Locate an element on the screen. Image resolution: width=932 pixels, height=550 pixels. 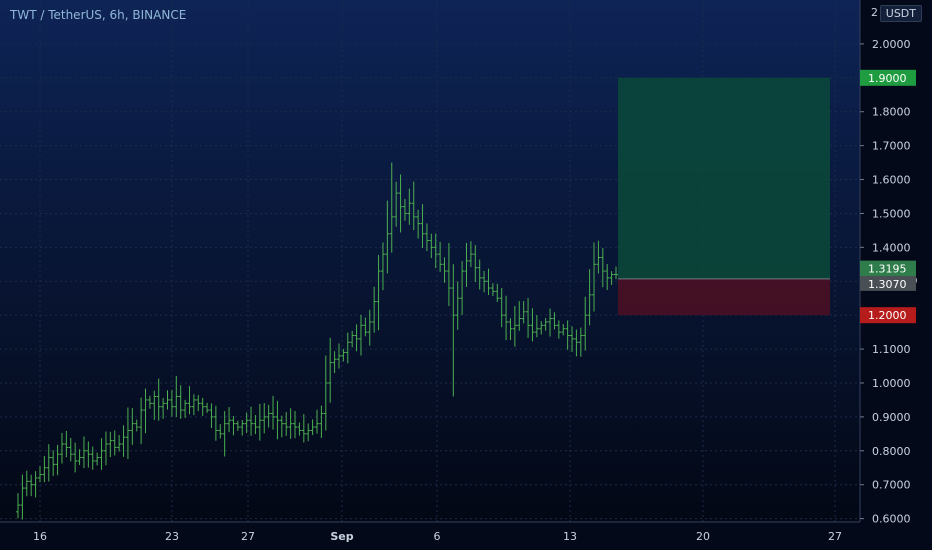
position-zones is located at coordinates (724, 196).